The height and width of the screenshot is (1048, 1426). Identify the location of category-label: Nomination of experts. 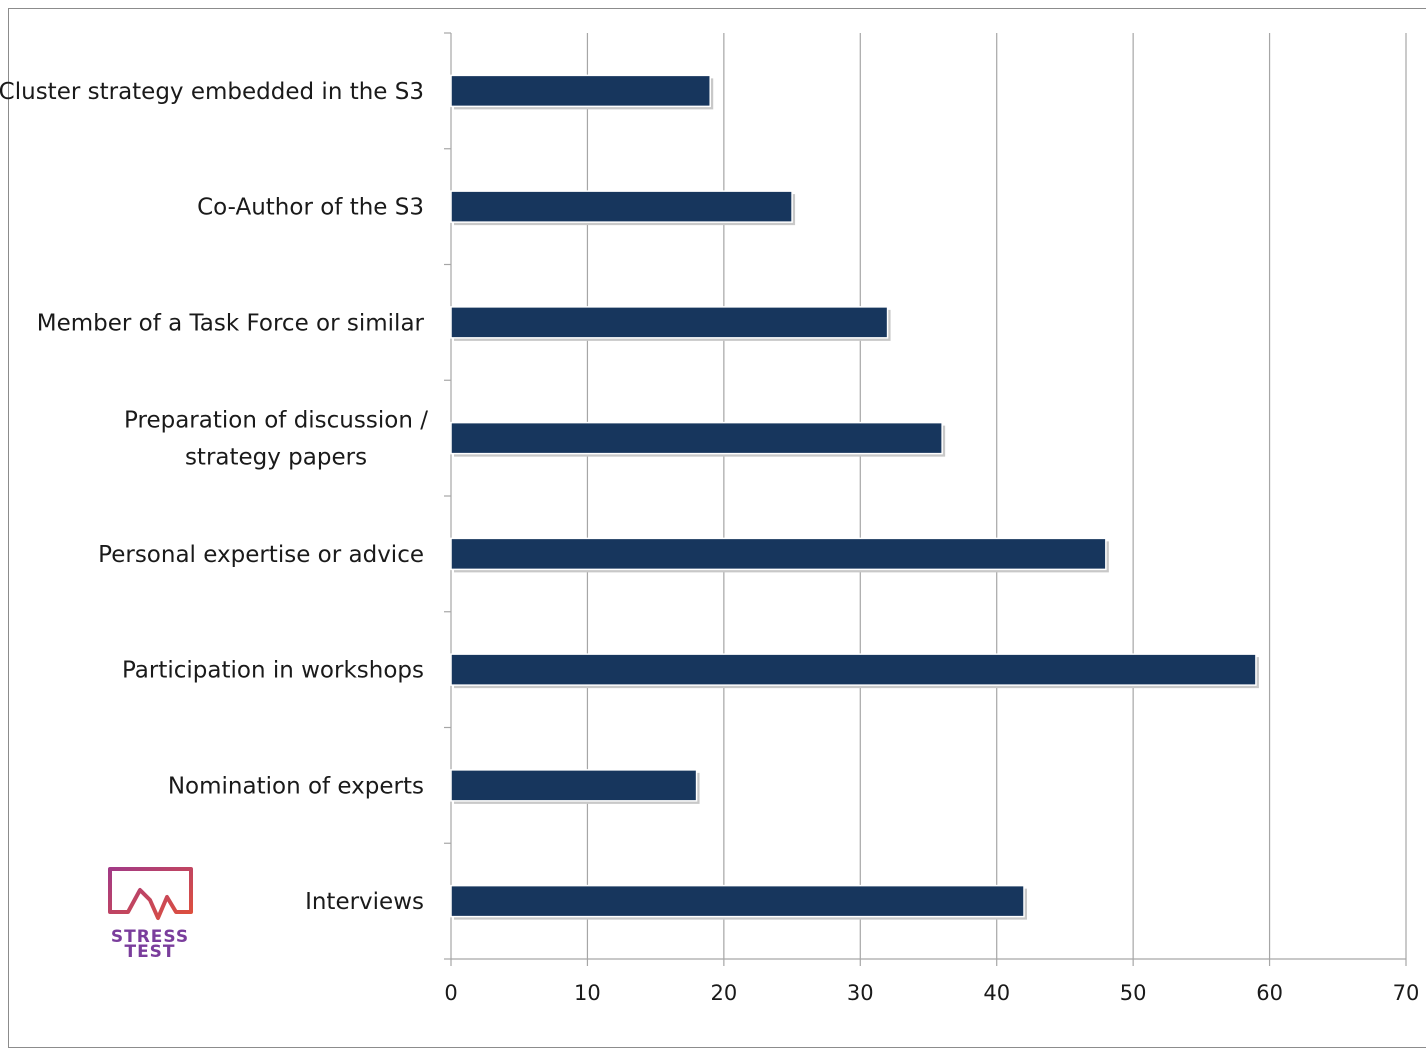
(296, 786).